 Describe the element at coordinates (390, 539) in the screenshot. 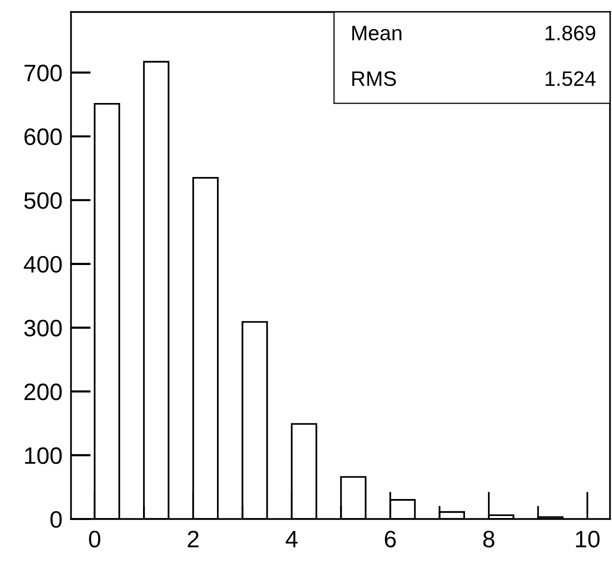

I see `x-tick-label: 6` at that location.